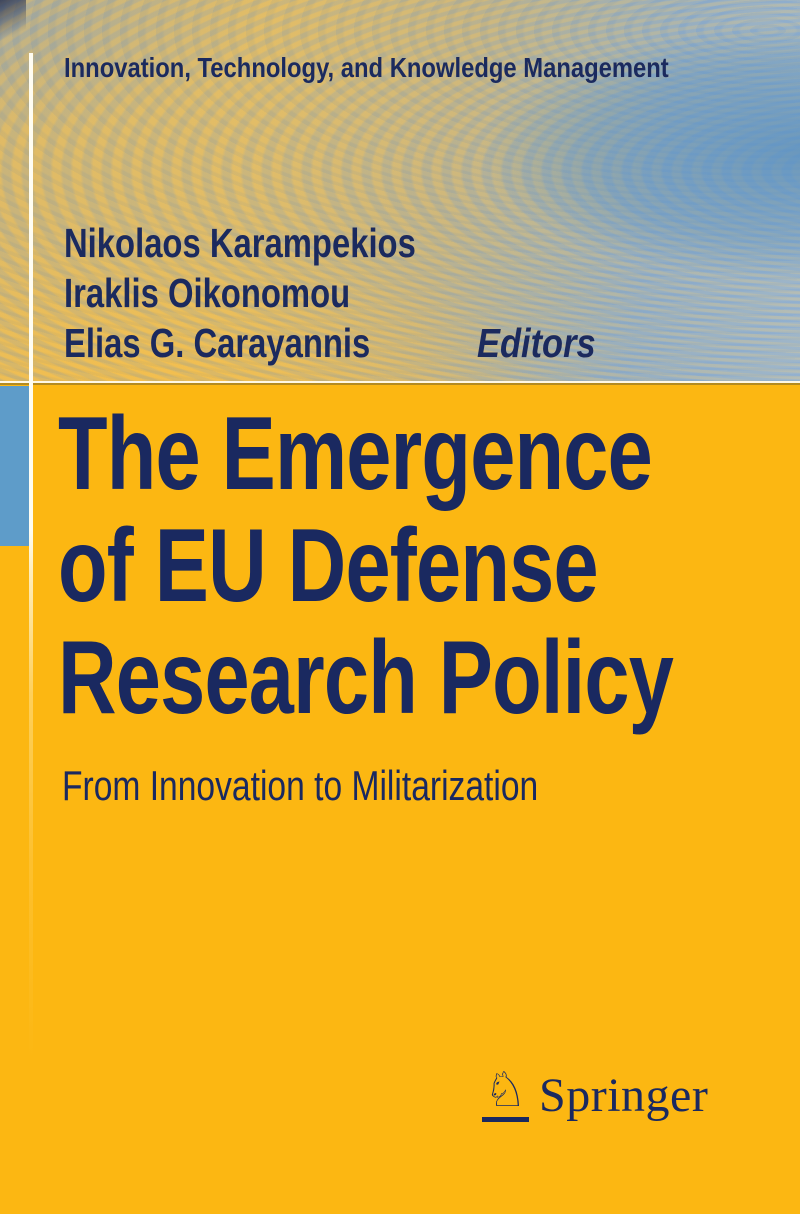  Describe the element at coordinates (240, 243) in the screenshot. I see `author-name: Nikolaos Karampekios` at that location.